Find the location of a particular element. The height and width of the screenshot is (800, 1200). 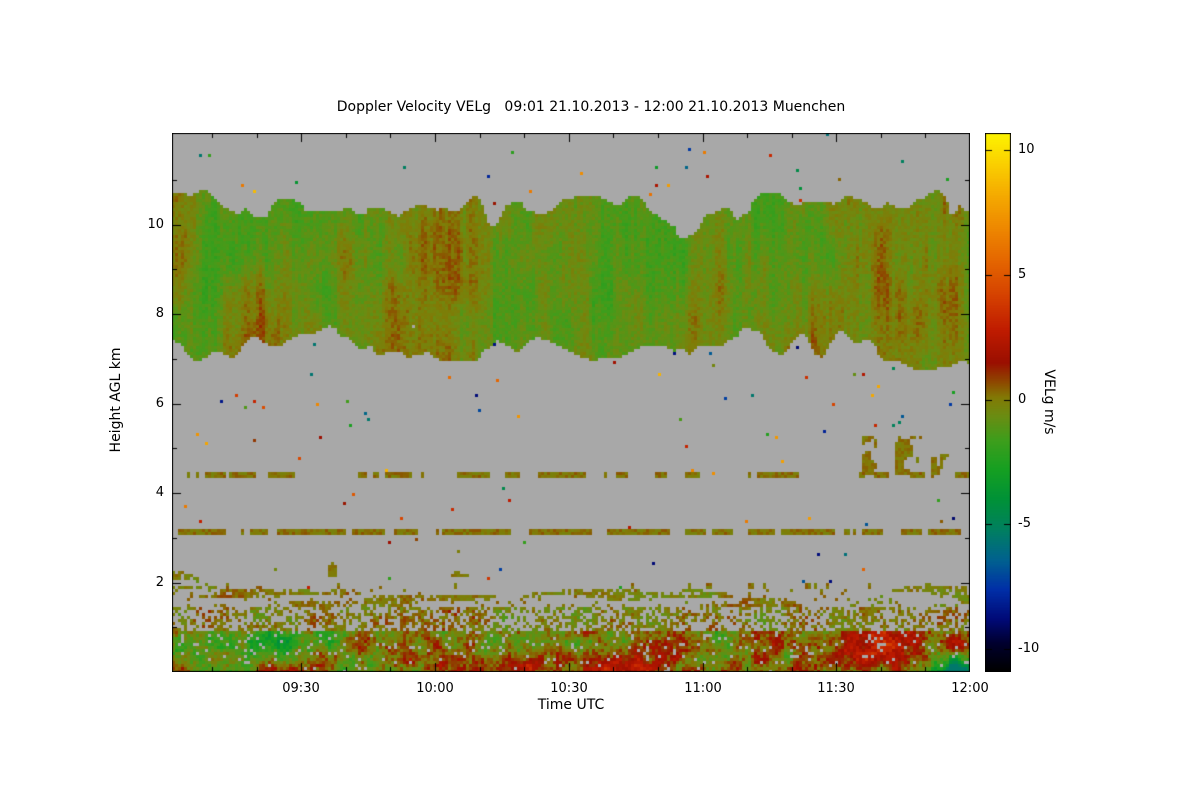

x-tick-label: 12:00 is located at coordinates (970, 688).